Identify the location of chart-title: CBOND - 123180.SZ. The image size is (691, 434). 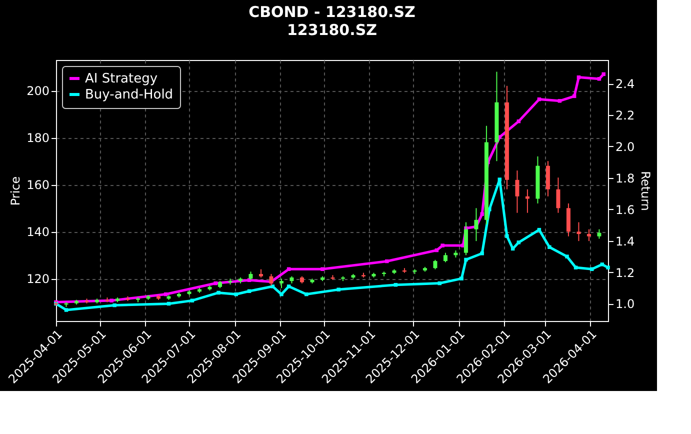
(332, 12).